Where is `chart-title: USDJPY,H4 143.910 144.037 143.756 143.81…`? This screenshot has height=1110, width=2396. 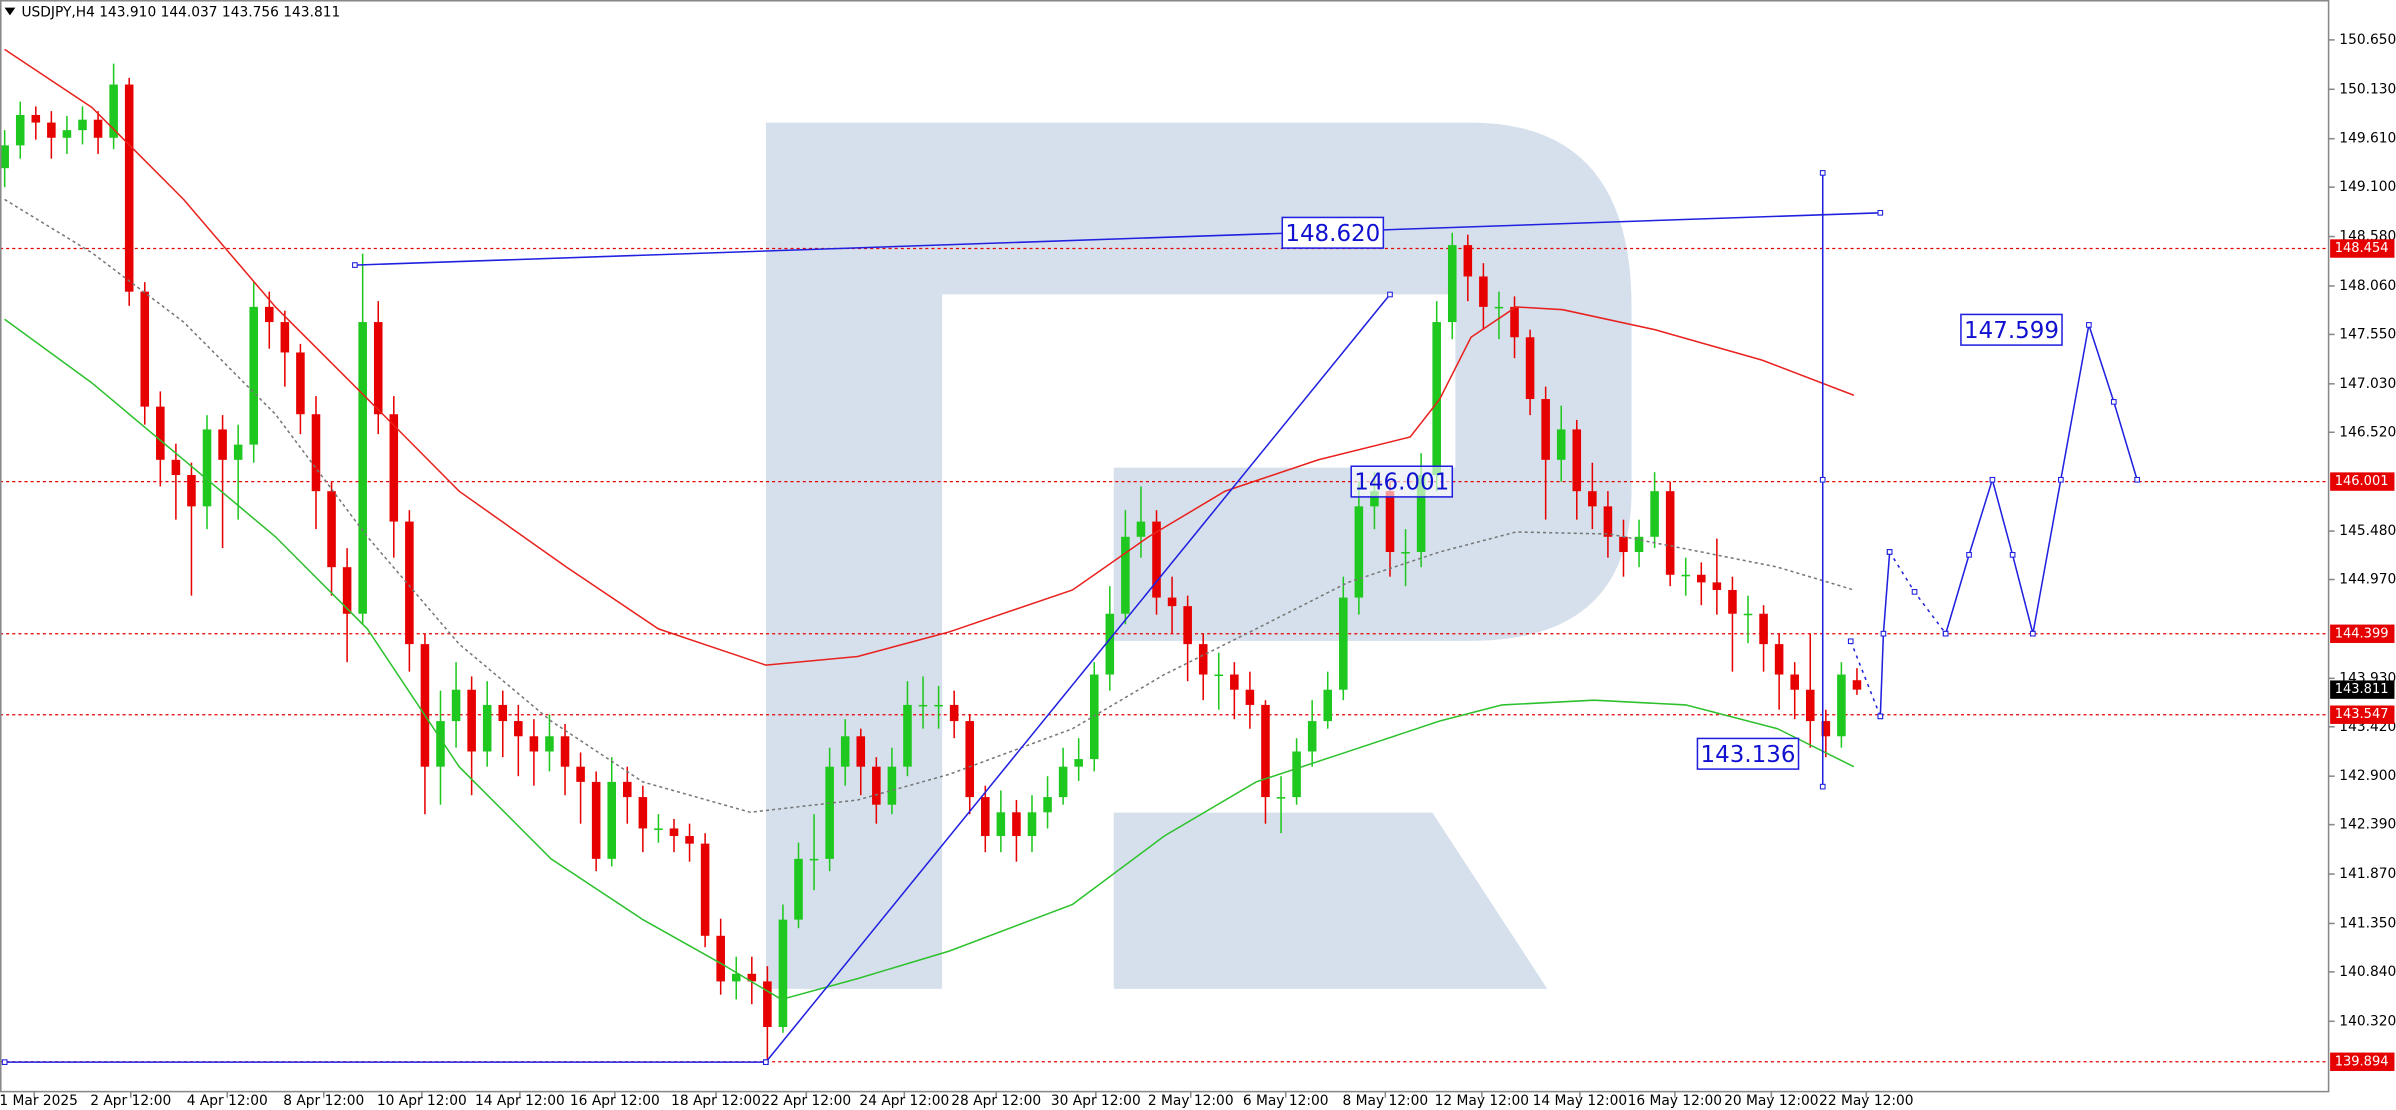
chart-title: USDJPY,H4 143.910 144.037 143.756 143.81… is located at coordinates (180, 12).